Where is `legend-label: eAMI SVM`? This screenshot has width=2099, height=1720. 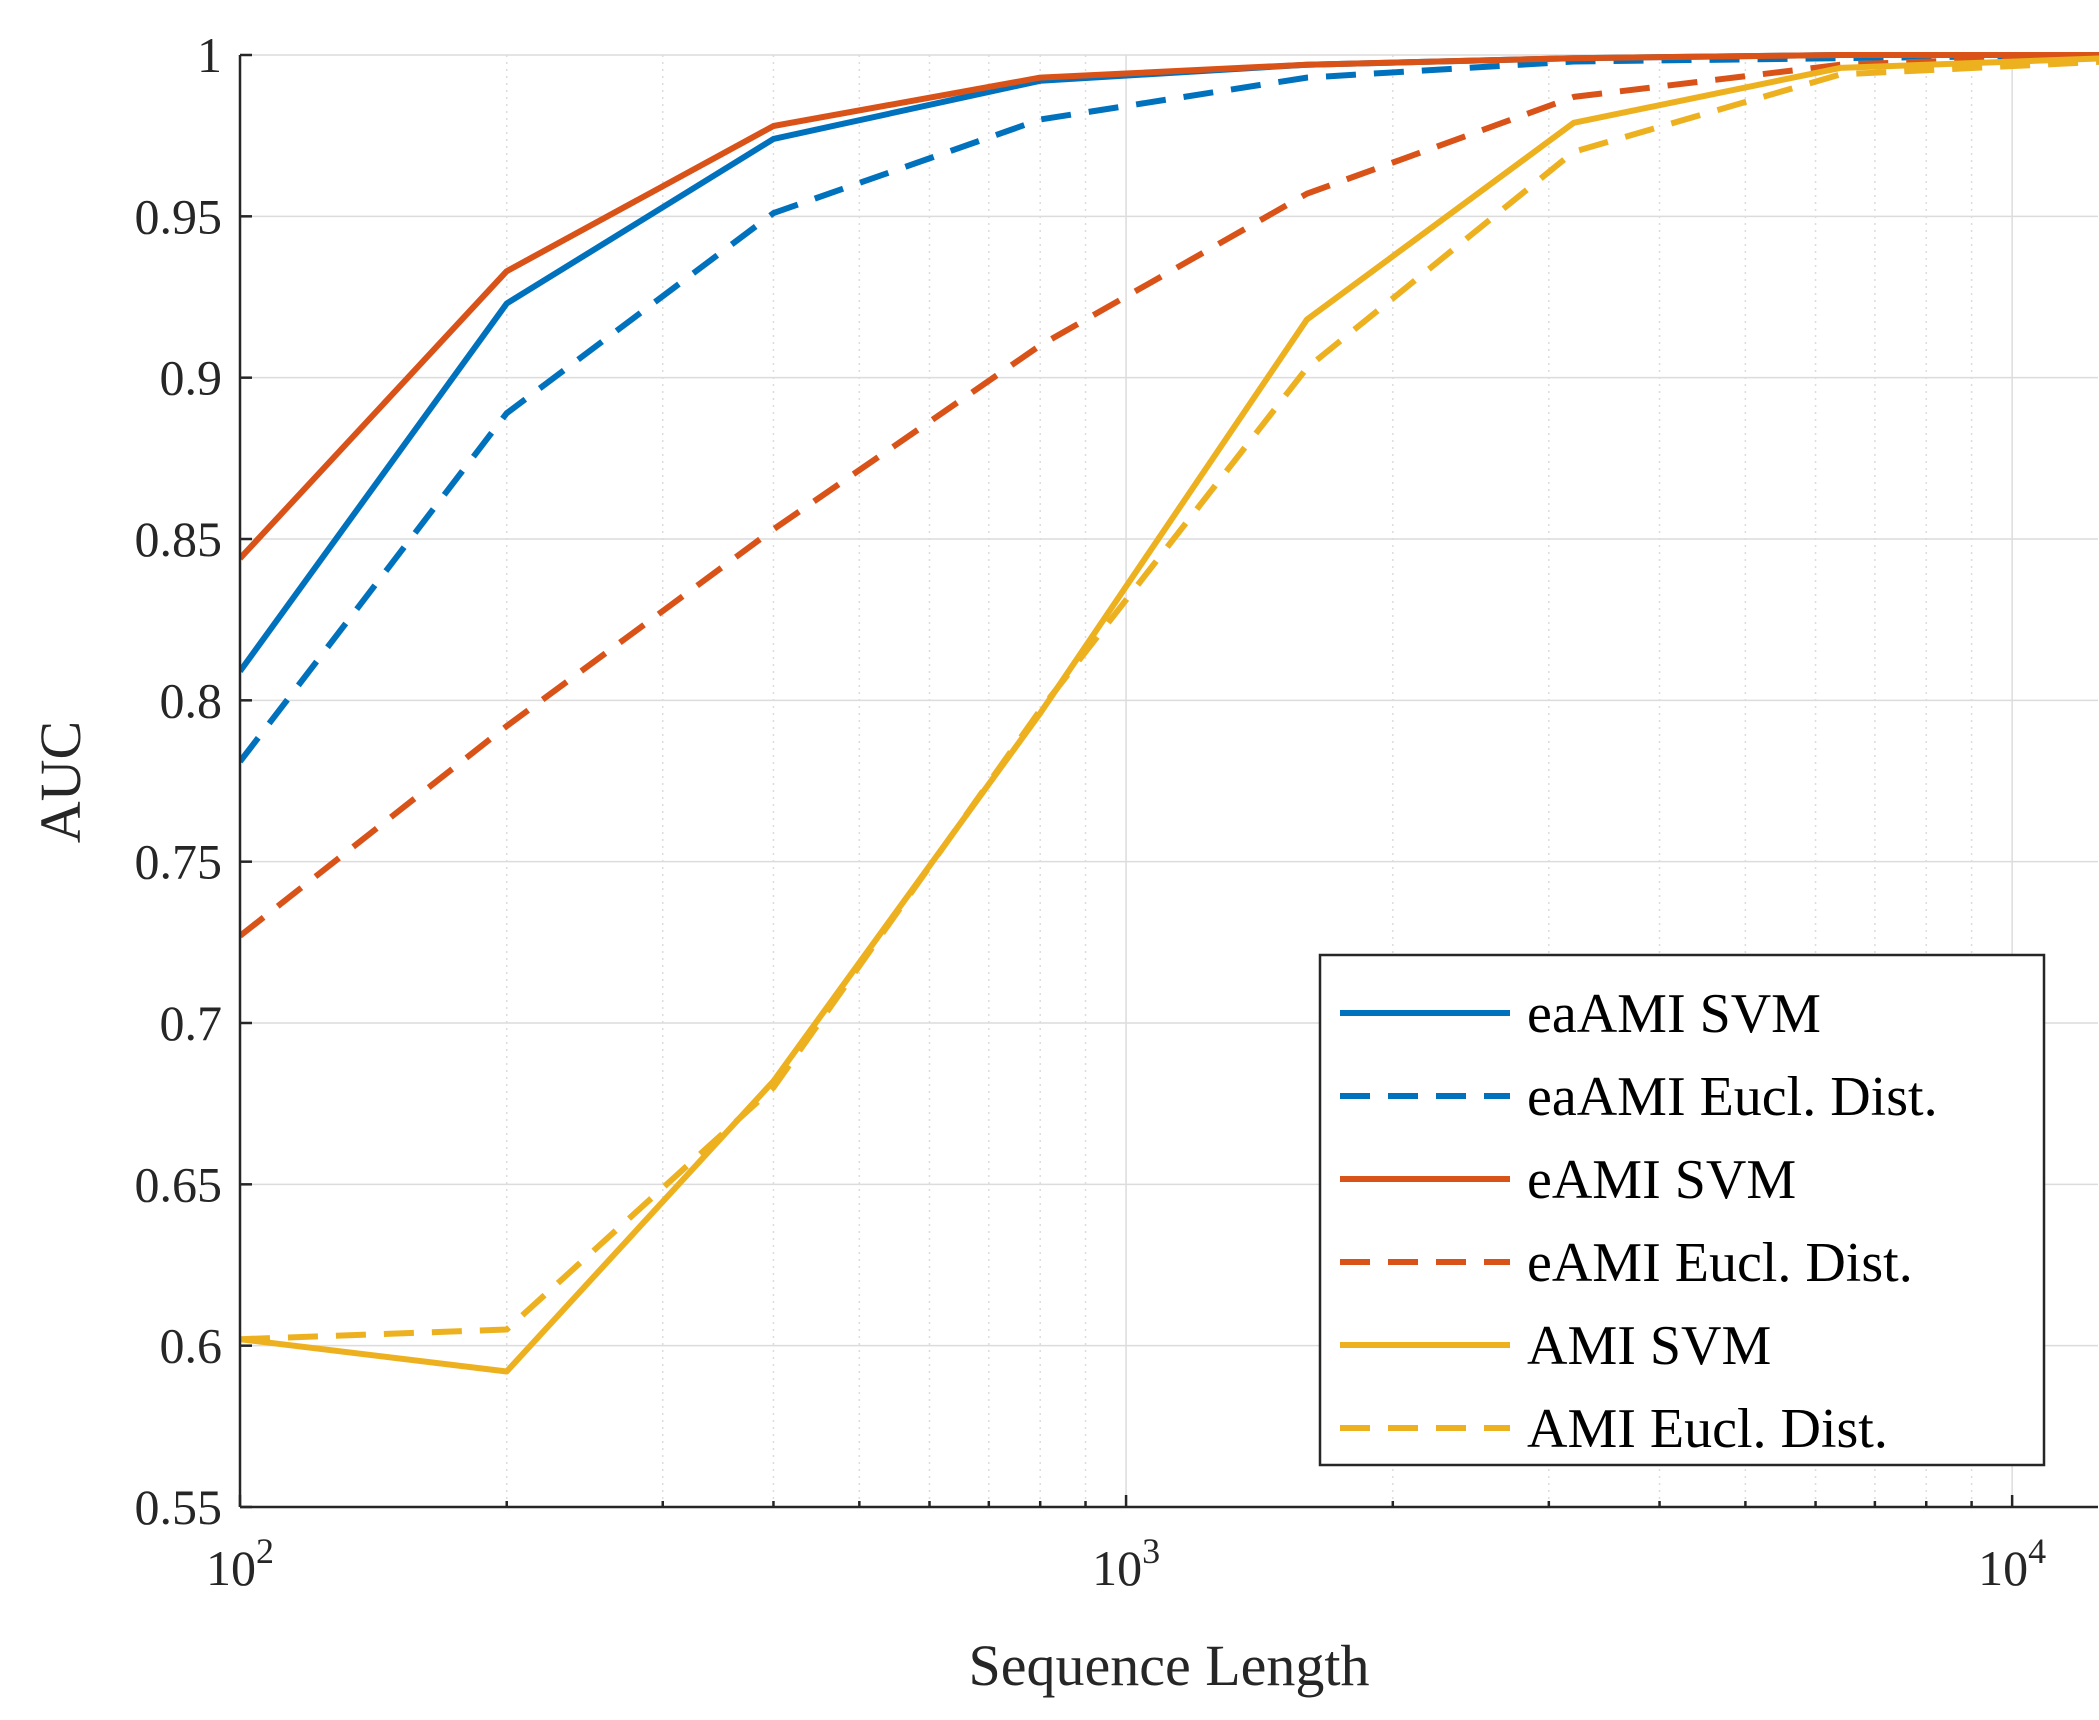 legend-label: eAMI SVM is located at coordinates (1661, 1180).